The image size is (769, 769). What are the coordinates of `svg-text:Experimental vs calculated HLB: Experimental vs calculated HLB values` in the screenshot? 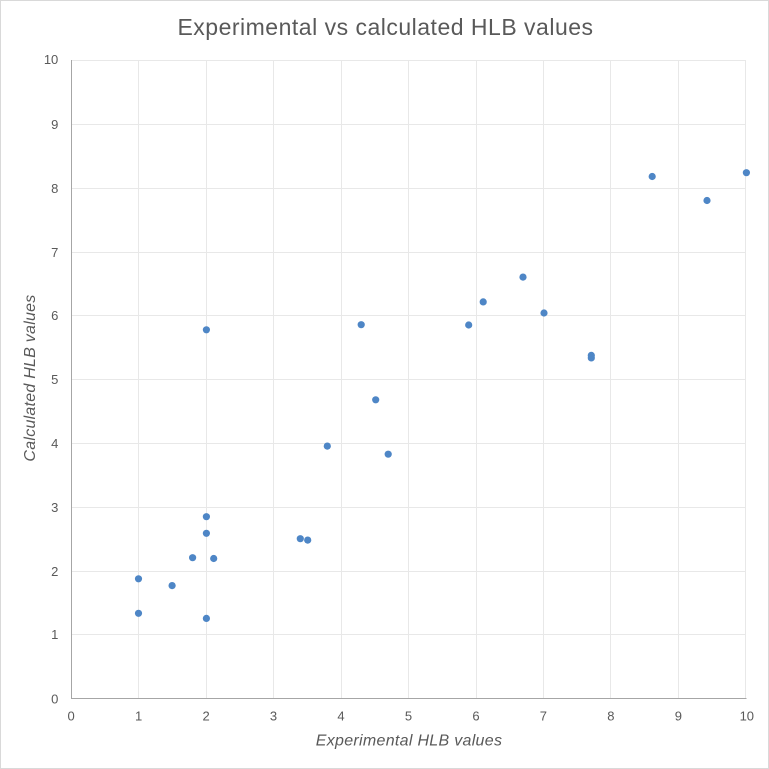 It's located at (385, 27).